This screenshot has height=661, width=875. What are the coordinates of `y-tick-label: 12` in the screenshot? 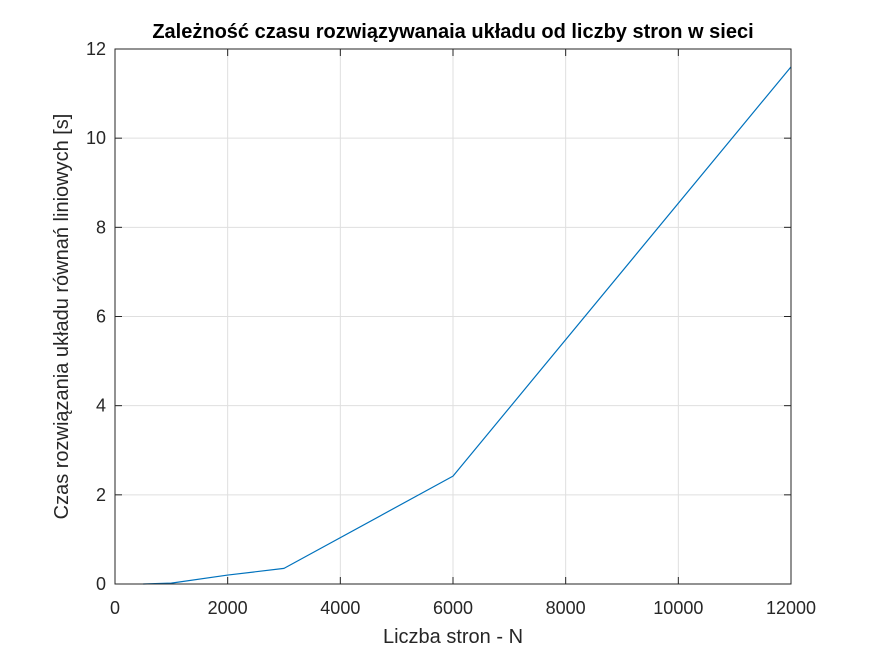 It's located at (96, 49).